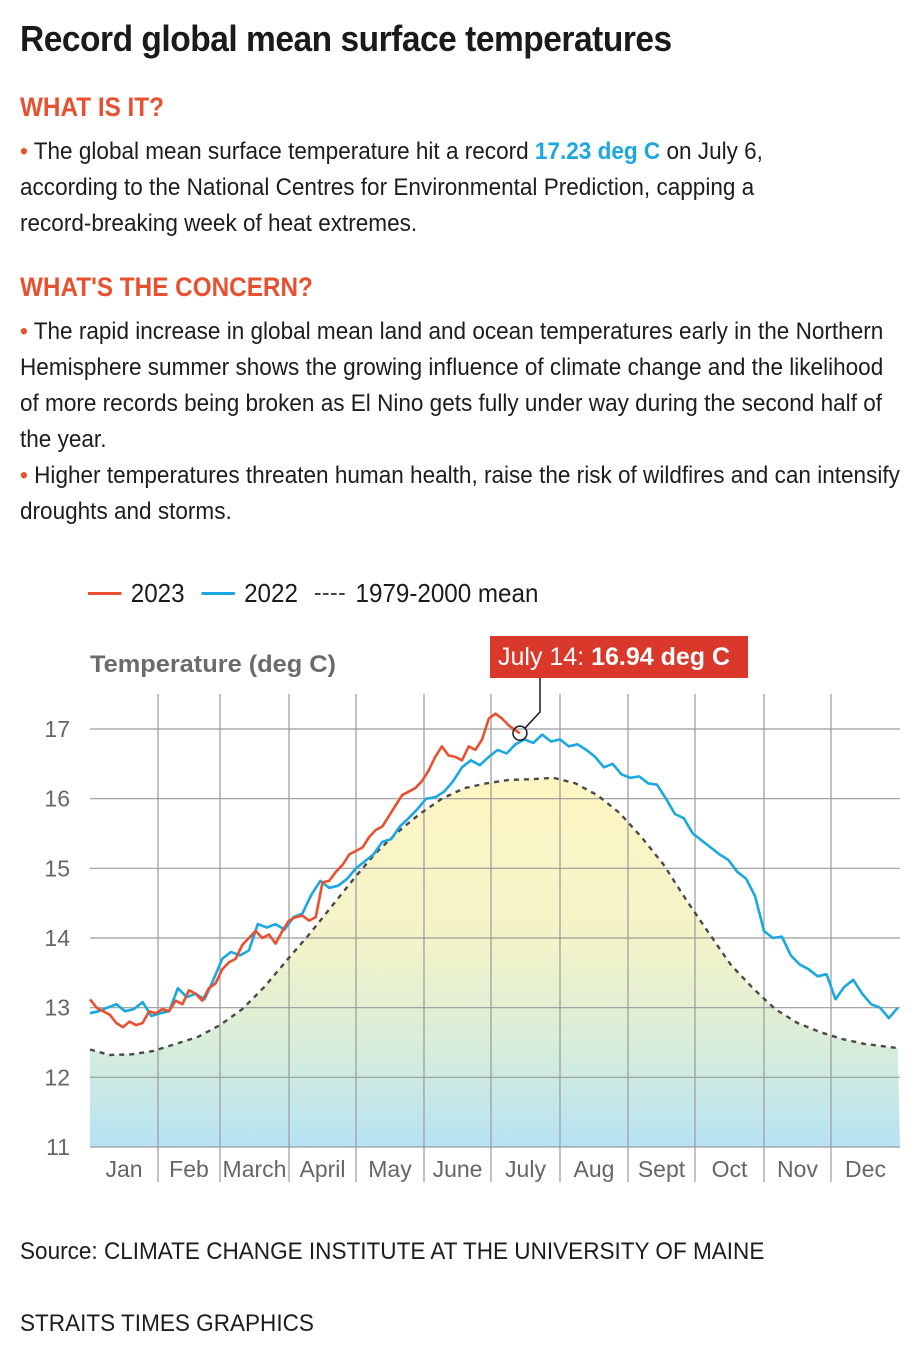 This screenshot has height=1360, width=920. I want to click on x-tick-label: April, so click(322, 1169).